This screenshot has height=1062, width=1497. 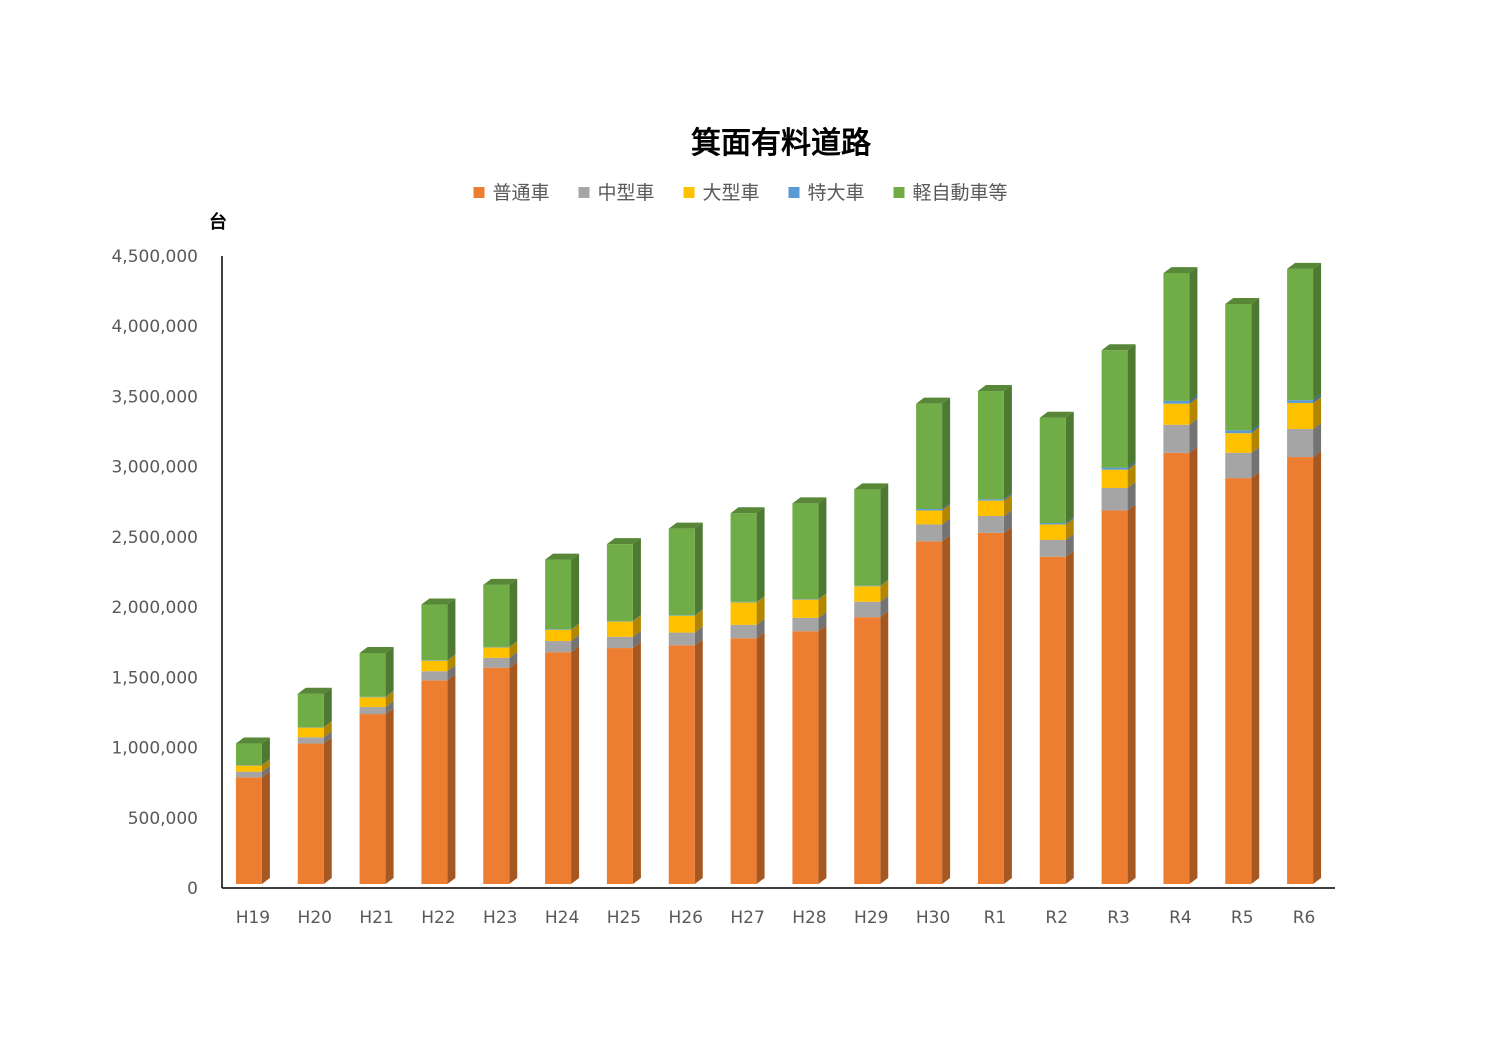 I want to click on legend-item: 特大車, so click(x=826, y=193).